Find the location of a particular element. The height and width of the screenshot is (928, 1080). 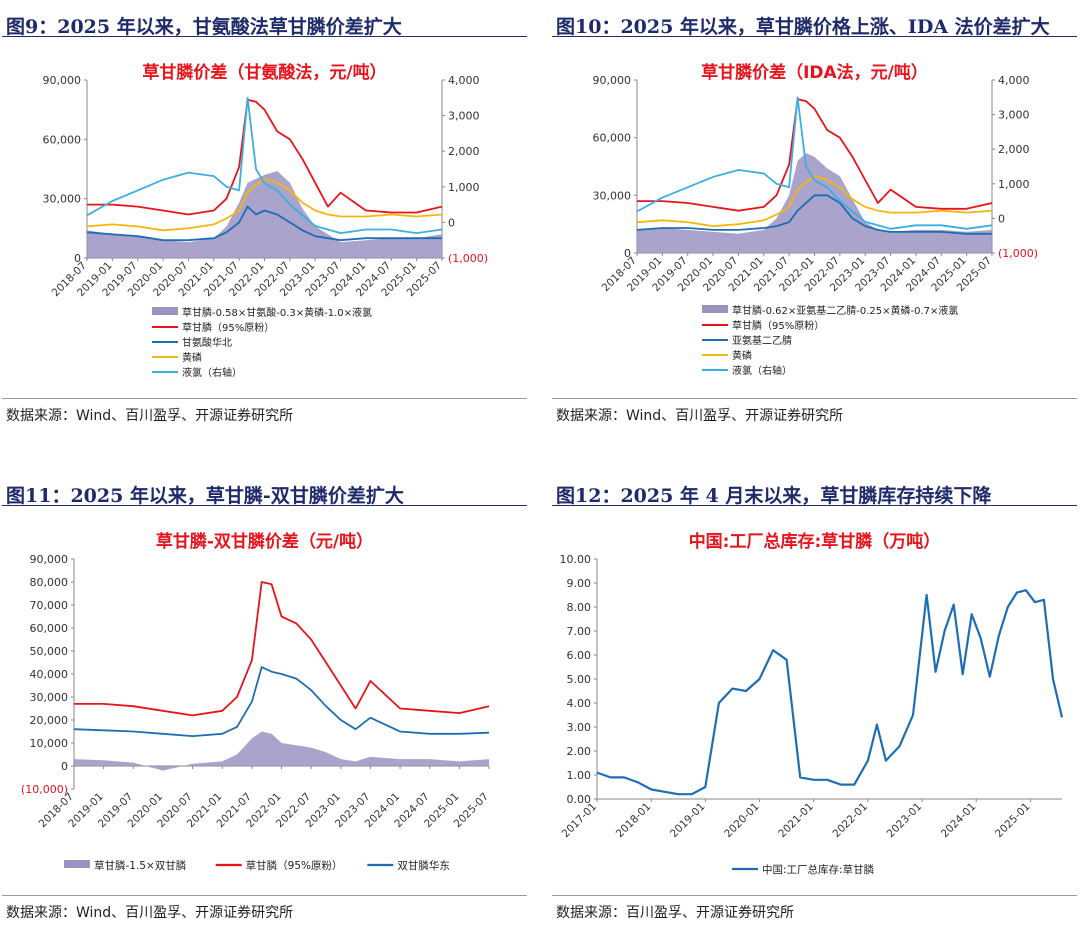

legend-label: 草甘膦-0.62×亚氨基二乙腈-0.25×黄磷-0.7×液氯 is located at coordinates (845, 310).